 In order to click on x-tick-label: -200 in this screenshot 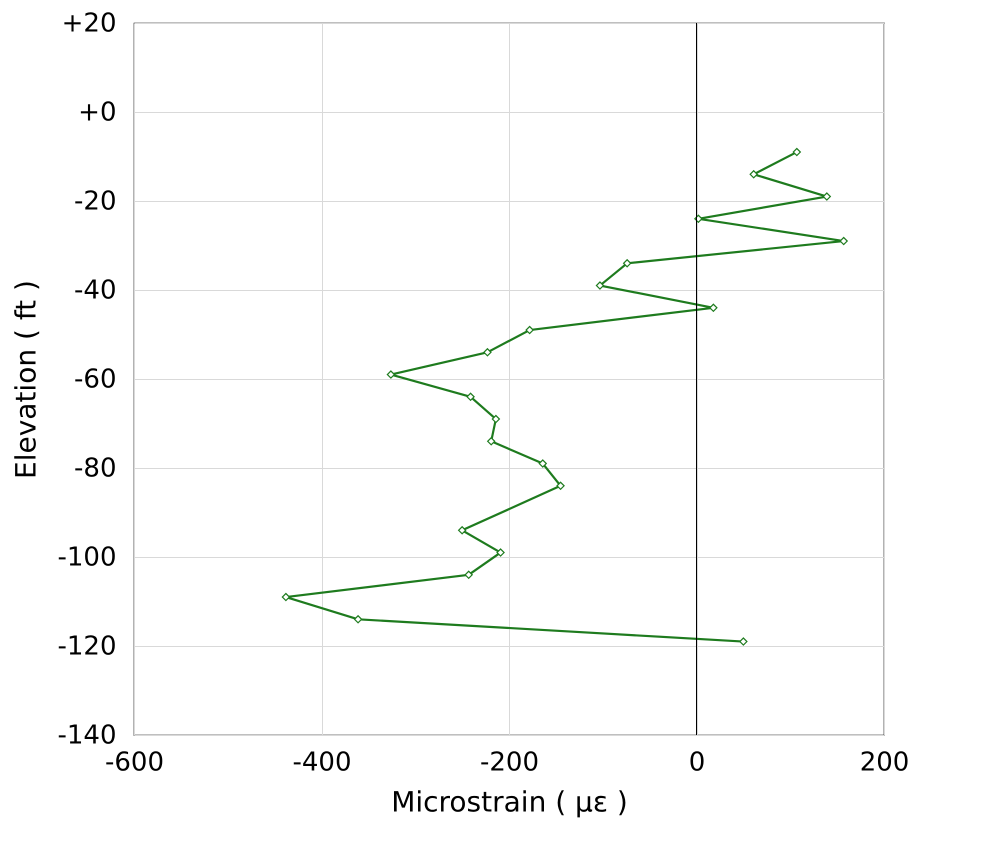, I will do `click(510, 763)`.